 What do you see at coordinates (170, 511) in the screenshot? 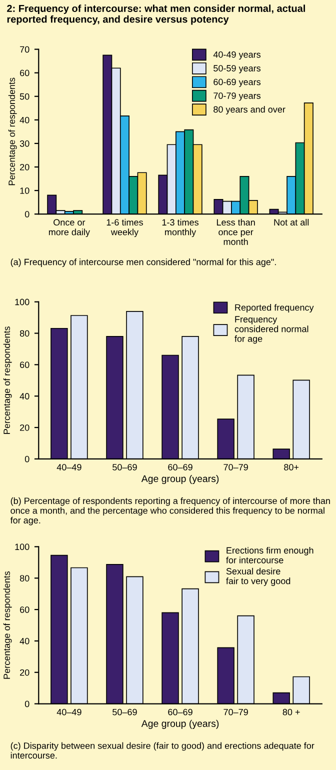
I see `text: (b) Percentage of respondents reporting a frequency of intercourse of more than once a month, and the percentage who considered this frequency to be normal for age.` at bounding box center [170, 511].